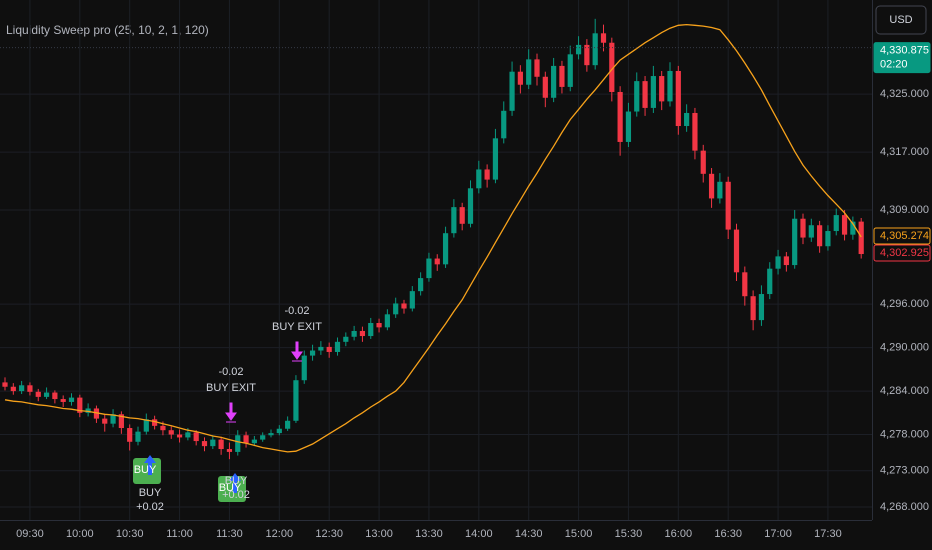 Image resolution: width=932 pixels, height=550 pixels. Describe the element at coordinates (231, 412) in the screenshot. I see `exit-arrow` at that location.